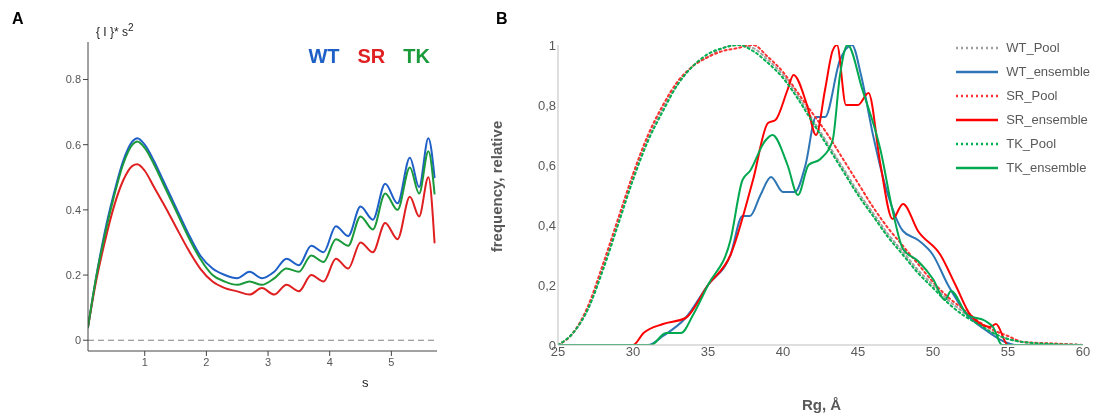  Describe the element at coordinates (77, 340) in the screenshot. I see `y-tick-label: 0` at that location.